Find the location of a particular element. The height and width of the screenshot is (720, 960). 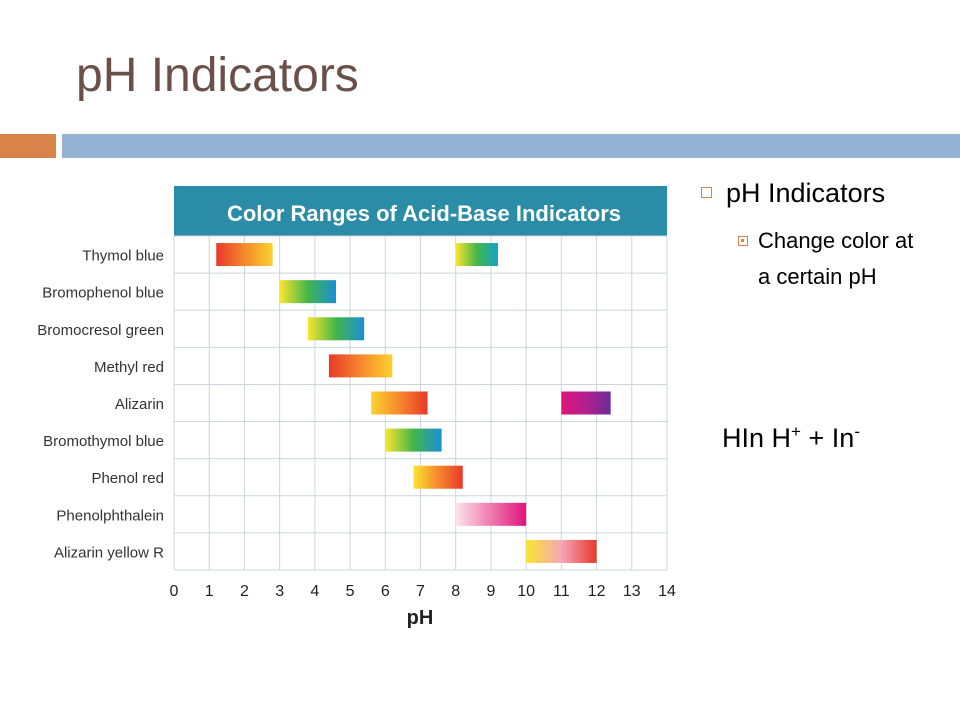

x-tick-label: 5 is located at coordinates (350, 591).